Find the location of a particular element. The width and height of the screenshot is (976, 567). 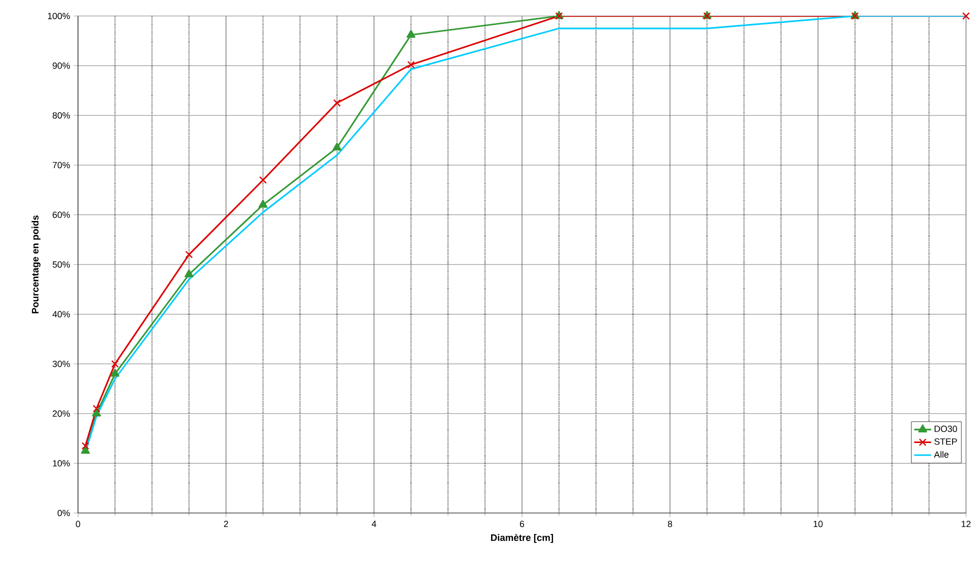

x-tick-label: 12 is located at coordinates (966, 524).